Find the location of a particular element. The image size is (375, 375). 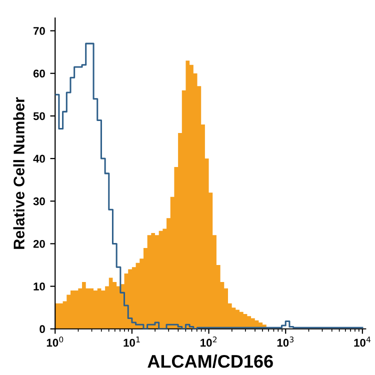

y-tick-label: 10 is located at coordinates (39, 286).